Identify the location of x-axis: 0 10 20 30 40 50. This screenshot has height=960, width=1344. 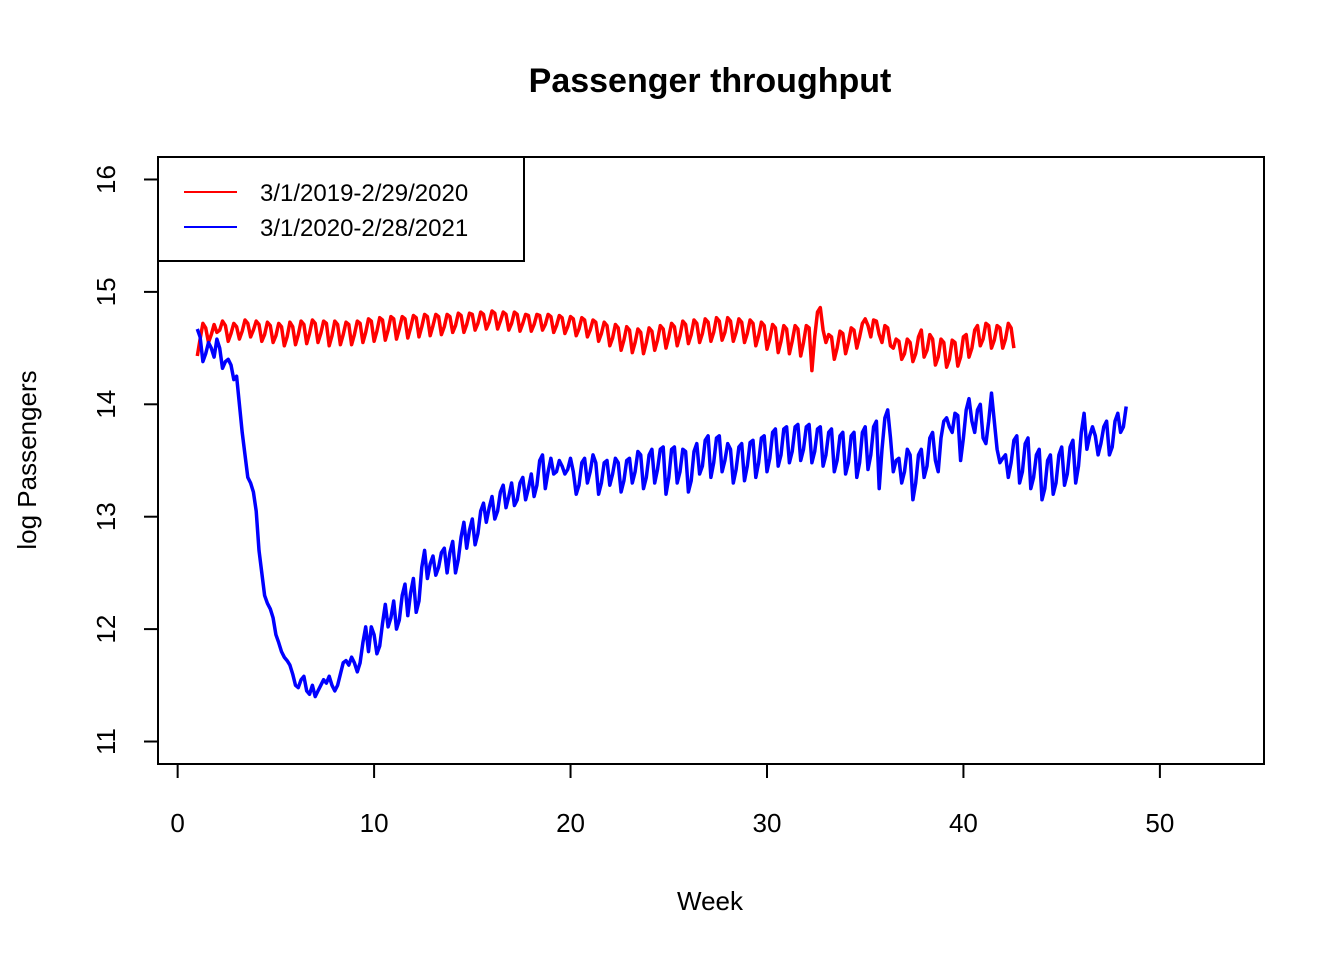
(672, 800).